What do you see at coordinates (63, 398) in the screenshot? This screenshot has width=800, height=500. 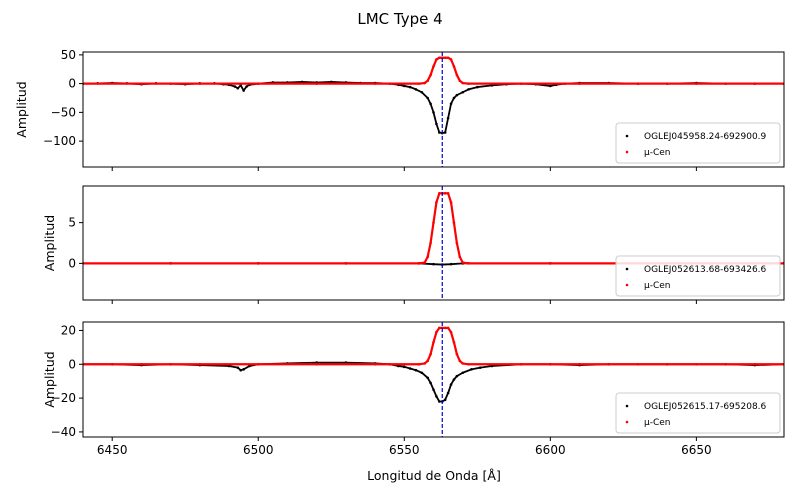 I see `y-tick-label: −20` at bounding box center [63, 398].